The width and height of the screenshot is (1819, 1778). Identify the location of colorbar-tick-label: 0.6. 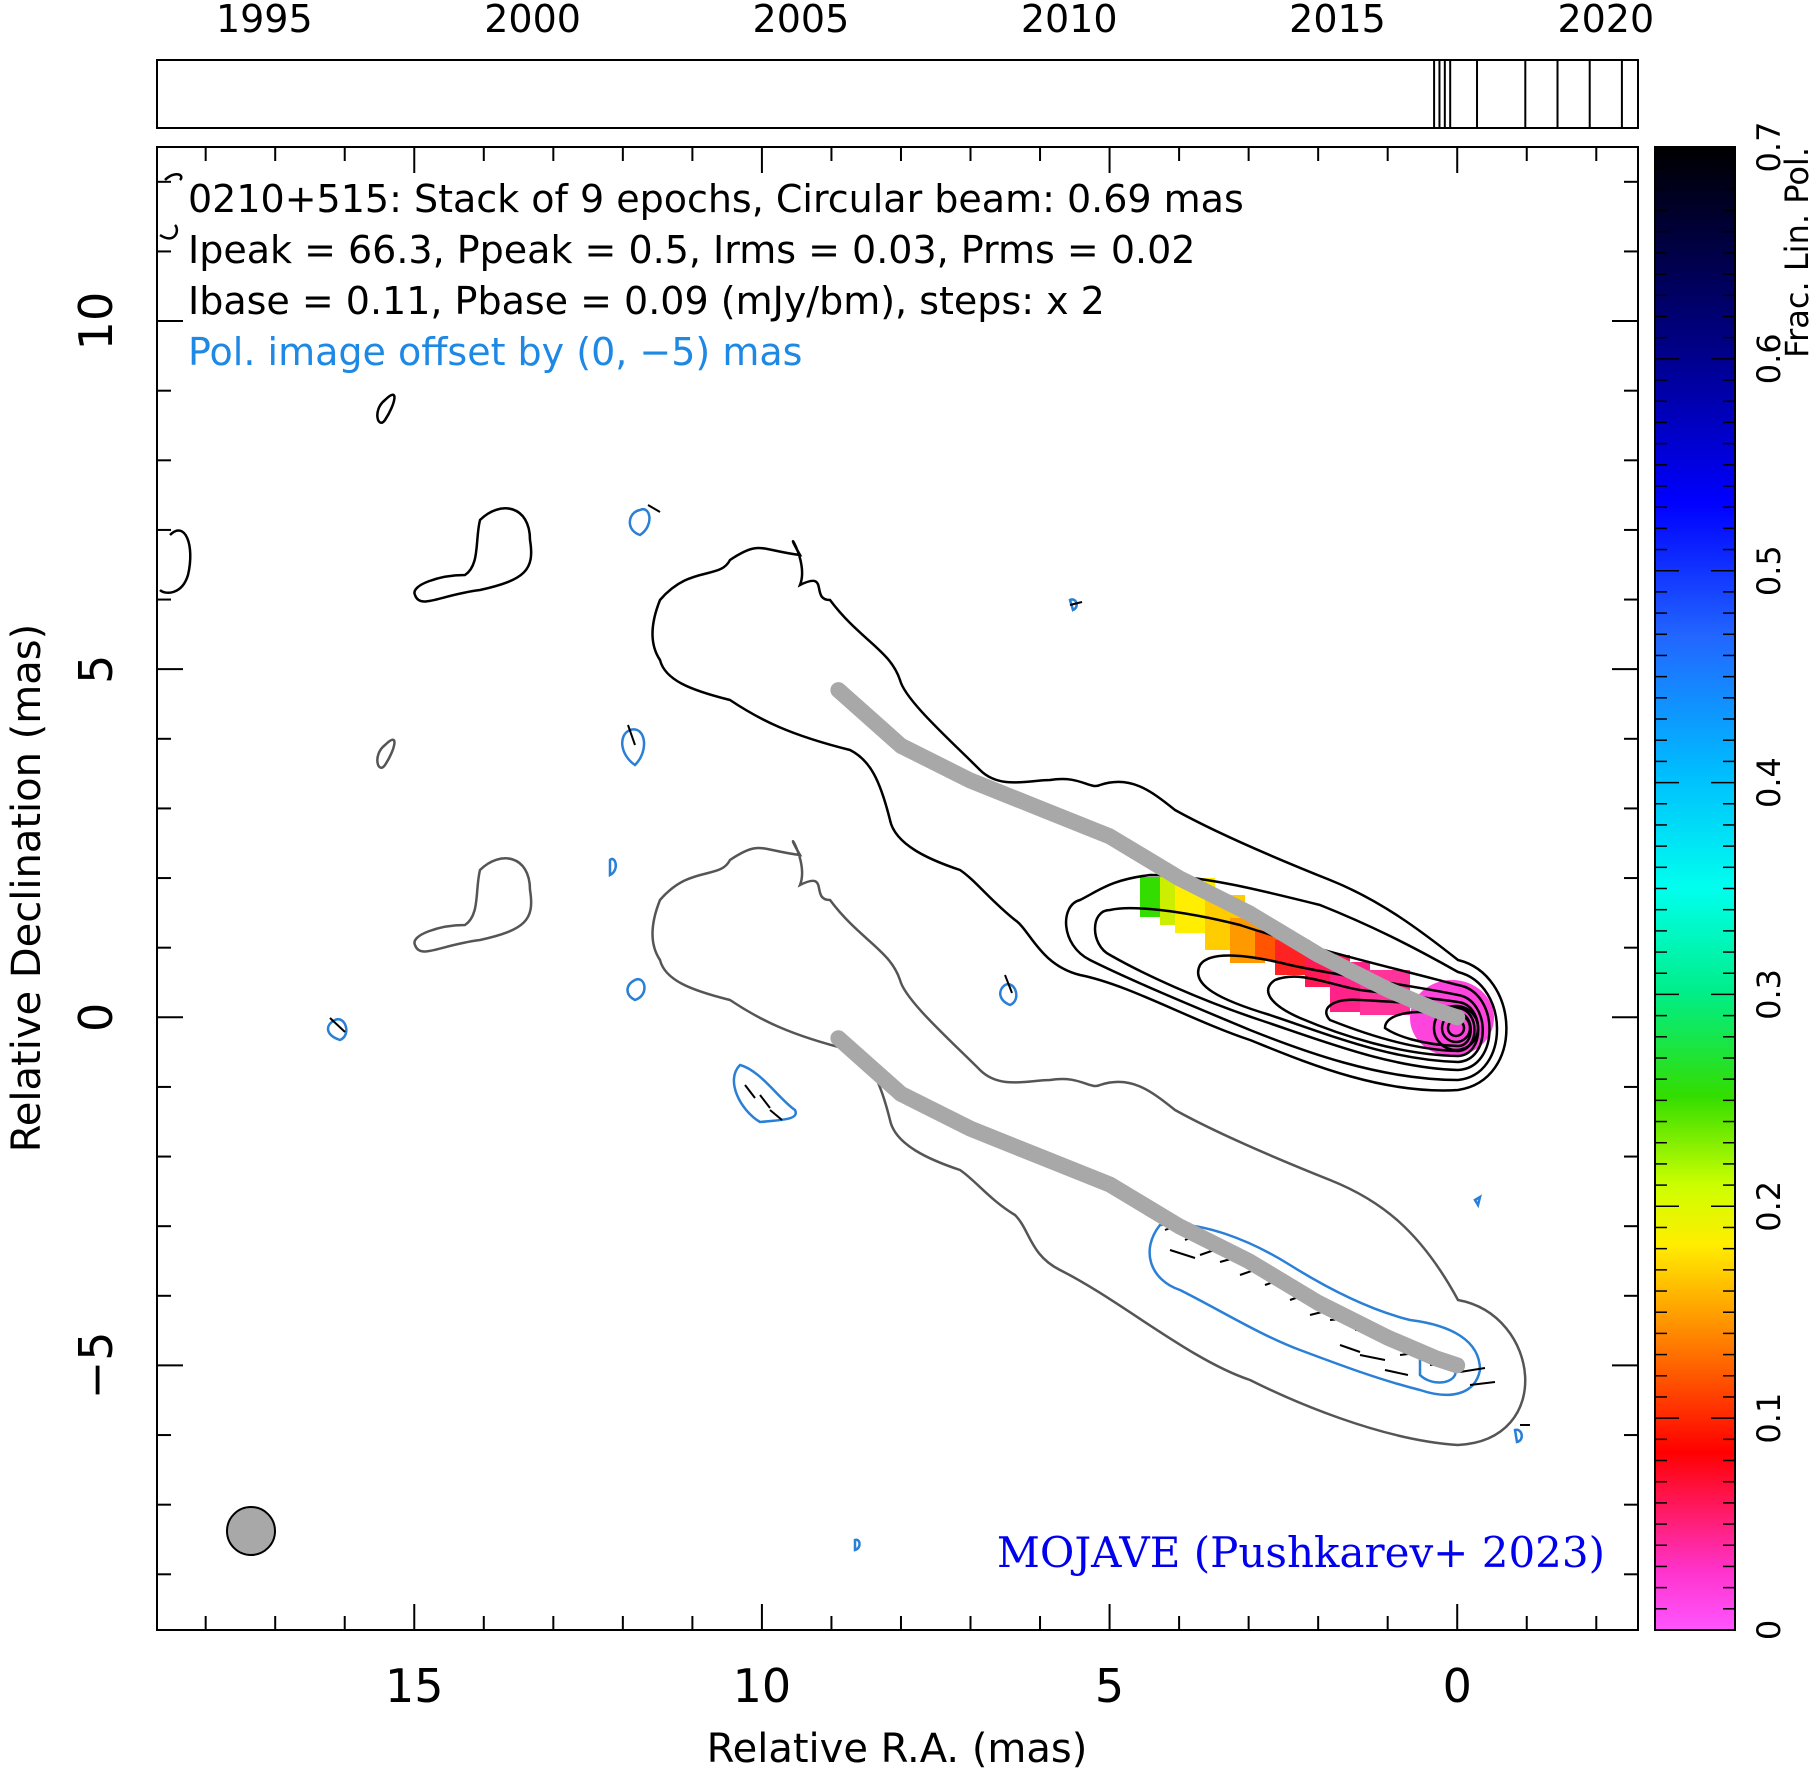
(1769, 358).